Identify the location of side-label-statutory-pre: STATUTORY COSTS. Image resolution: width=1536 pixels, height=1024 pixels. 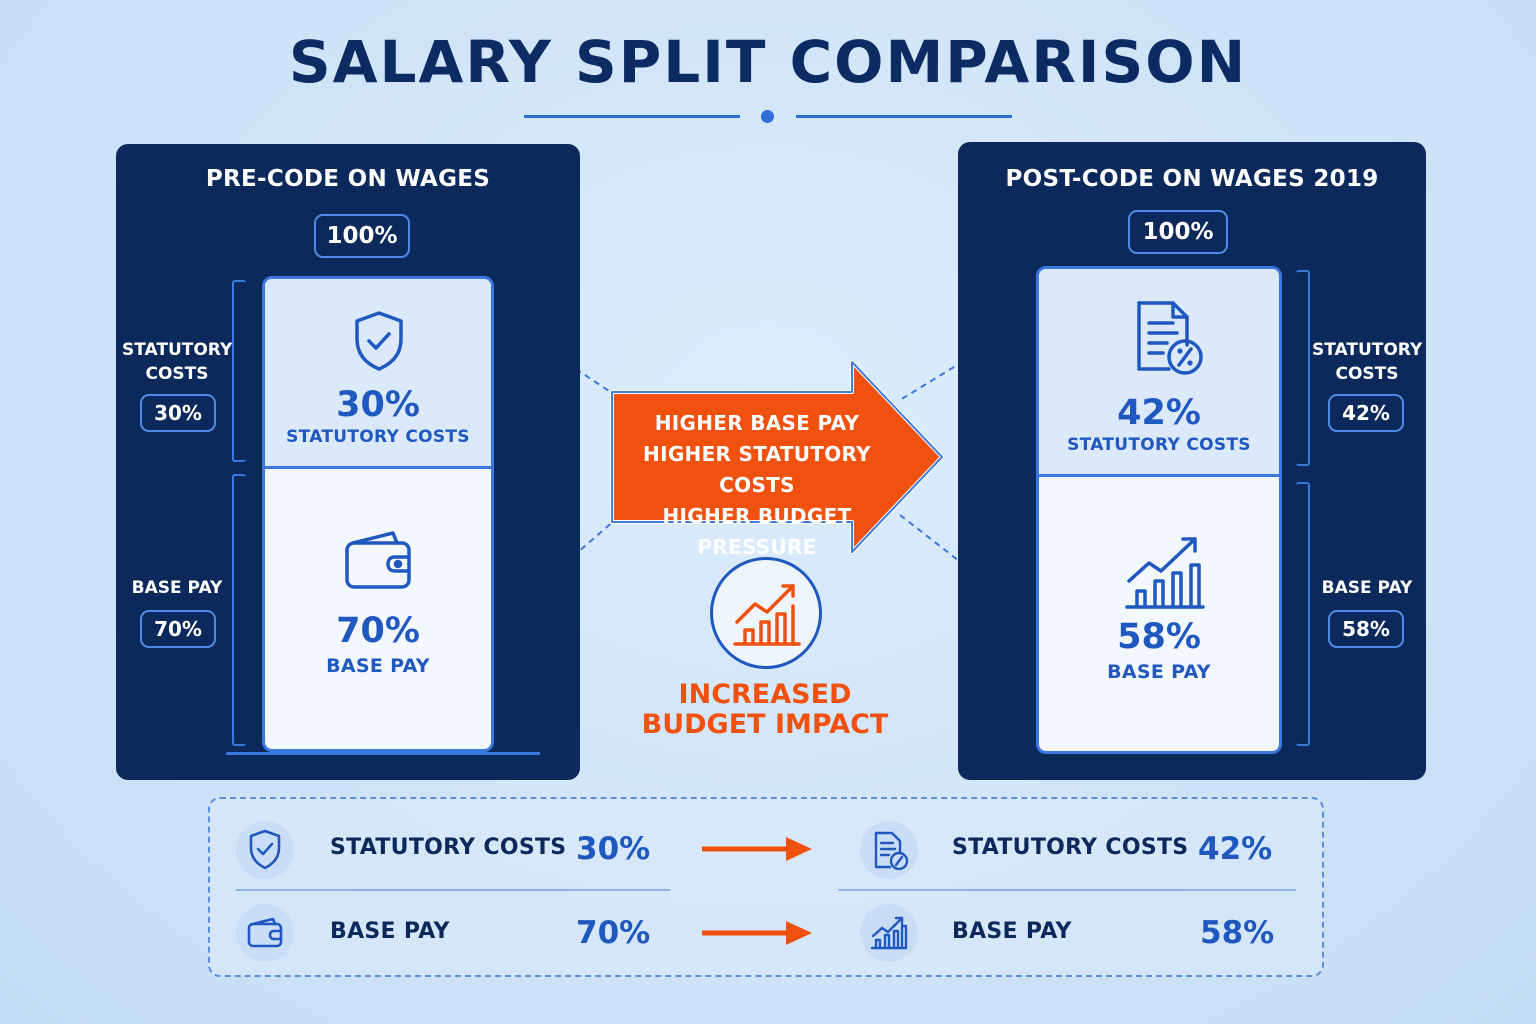
(177, 362).